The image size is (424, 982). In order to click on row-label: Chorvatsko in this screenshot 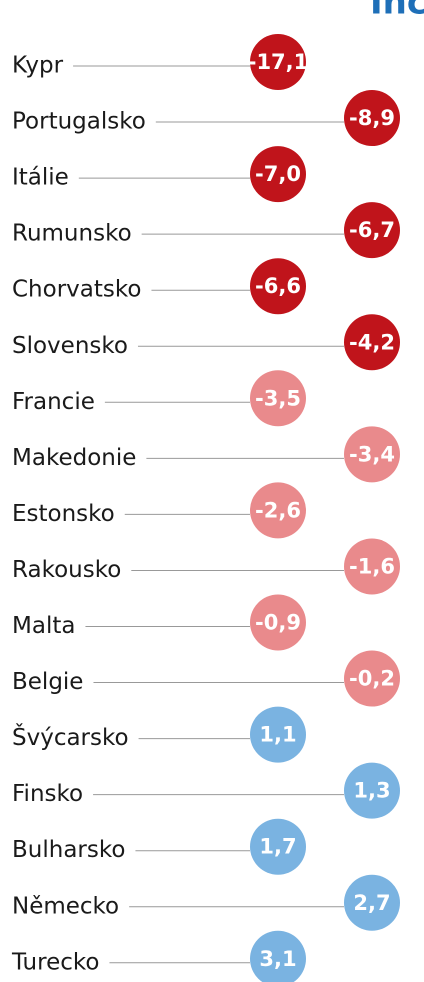, I will do `click(76, 290)`.